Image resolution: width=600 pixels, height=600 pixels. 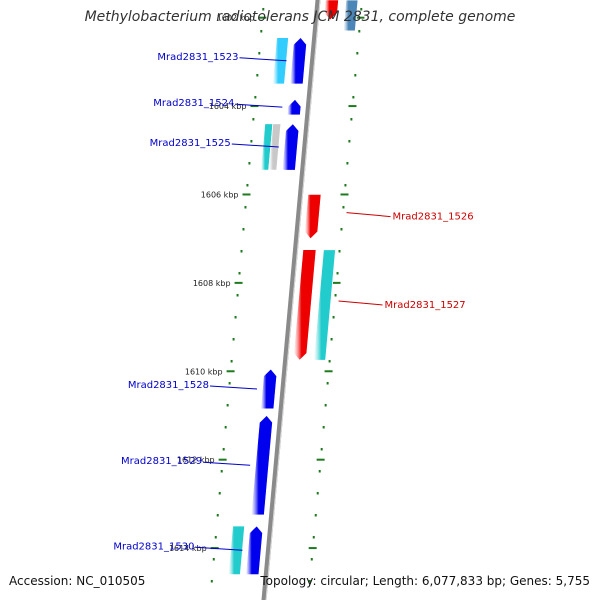 I want to click on gene-label: Mrad2831_1529, so click(x=161, y=461).